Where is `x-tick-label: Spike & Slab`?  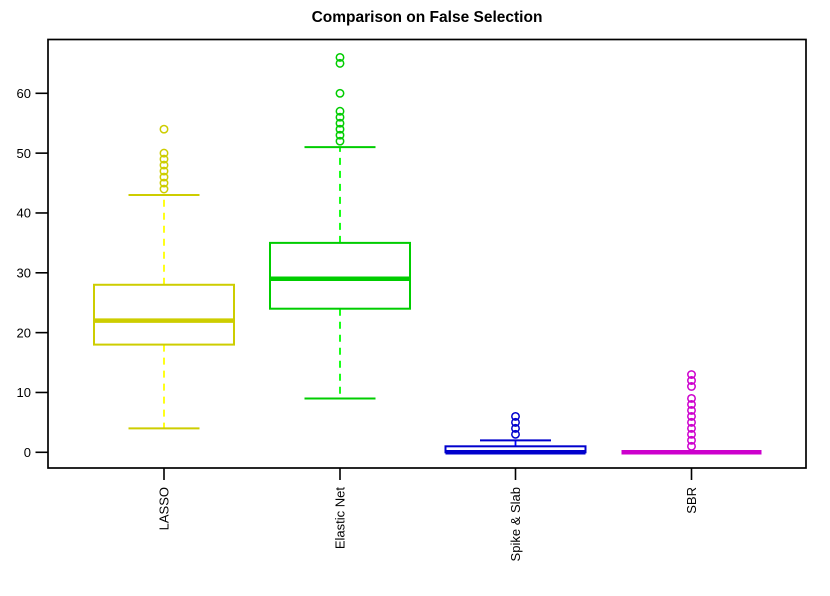 x-tick-label: Spike & Slab is located at coordinates (515, 524).